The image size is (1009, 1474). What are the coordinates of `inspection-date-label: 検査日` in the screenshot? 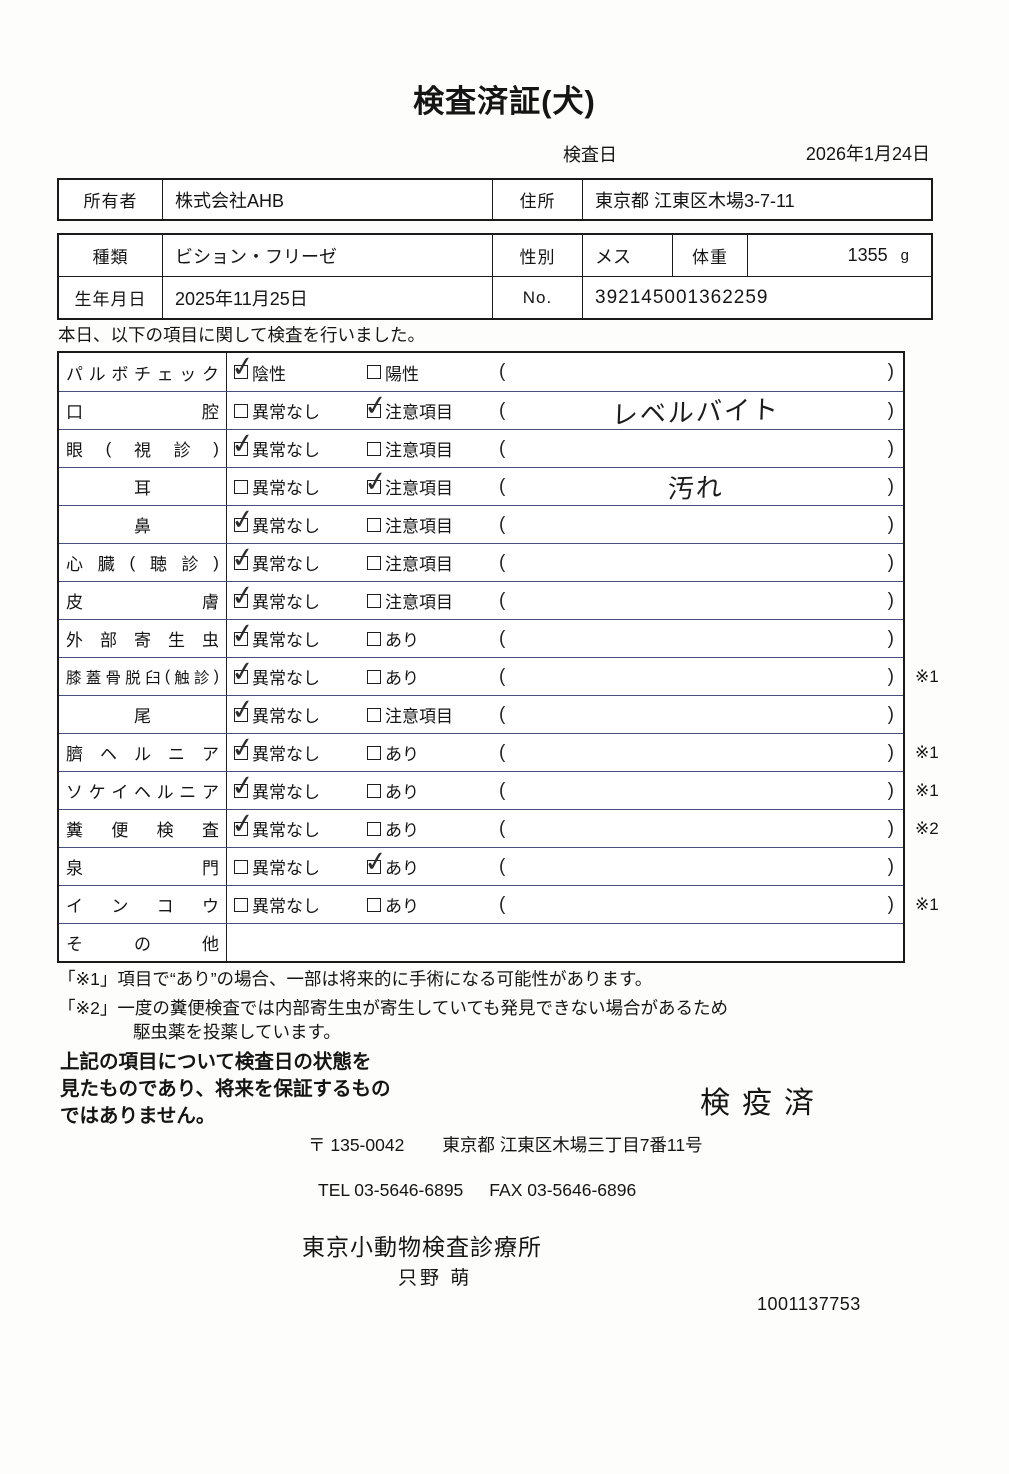 It's located at (590, 155).